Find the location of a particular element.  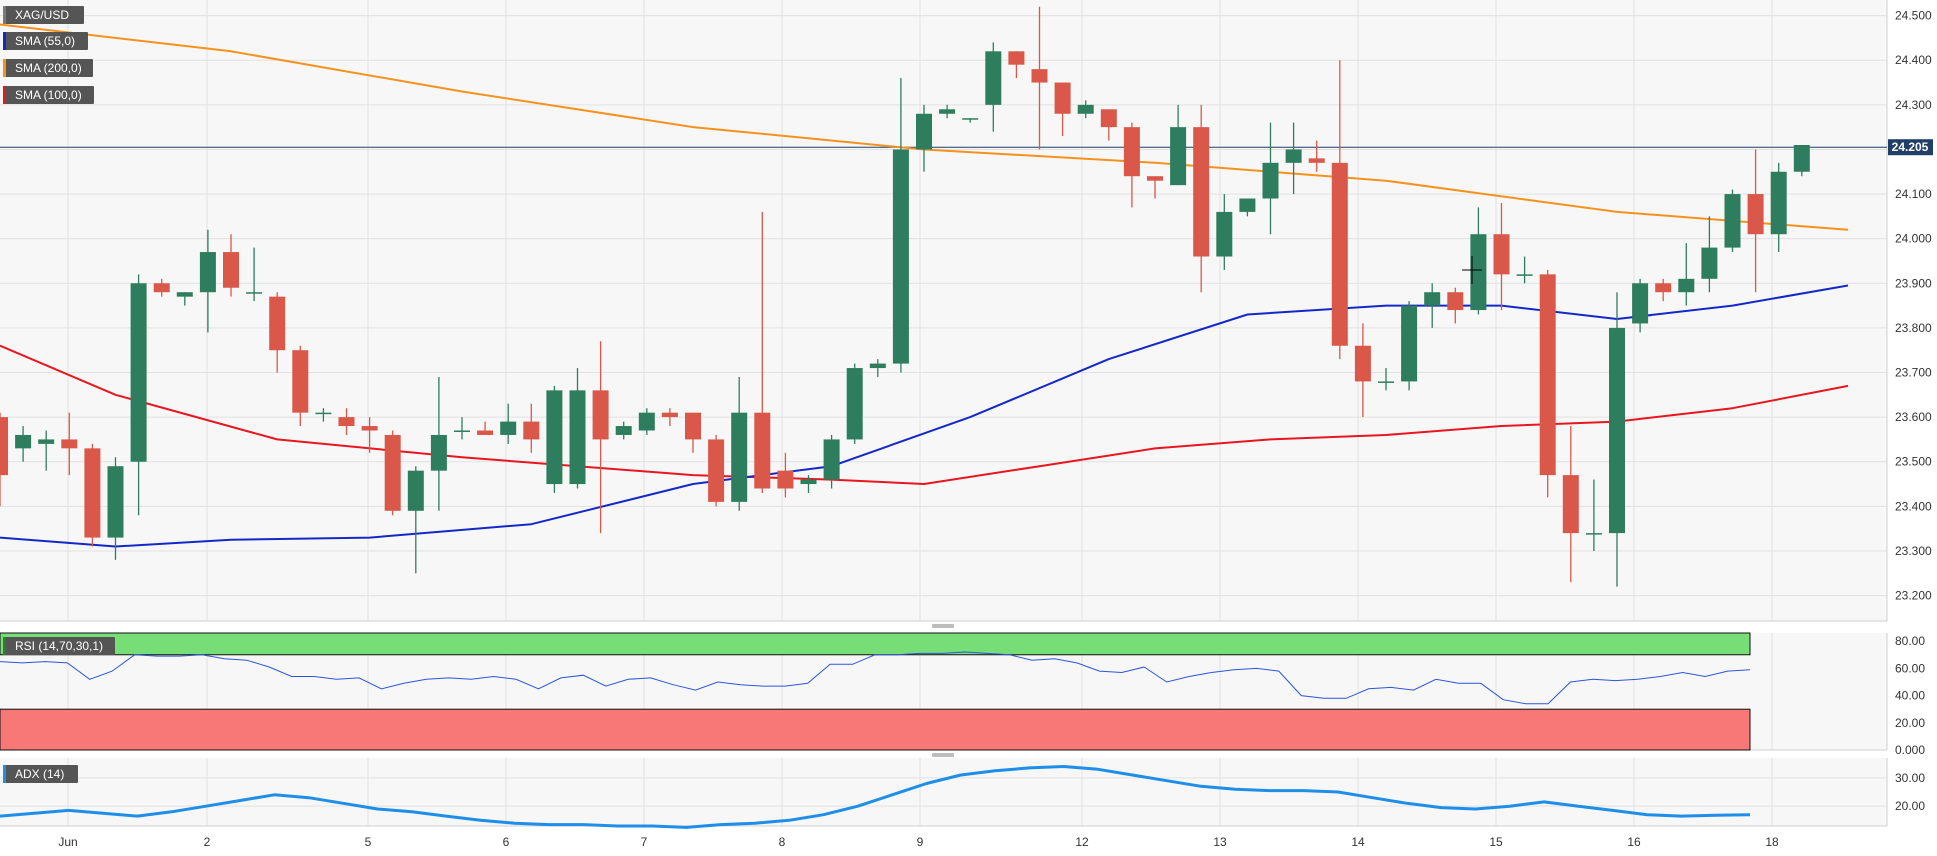

rsi-legend-text: RSI (14,70,30,1) is located at coordinates (59, 646).